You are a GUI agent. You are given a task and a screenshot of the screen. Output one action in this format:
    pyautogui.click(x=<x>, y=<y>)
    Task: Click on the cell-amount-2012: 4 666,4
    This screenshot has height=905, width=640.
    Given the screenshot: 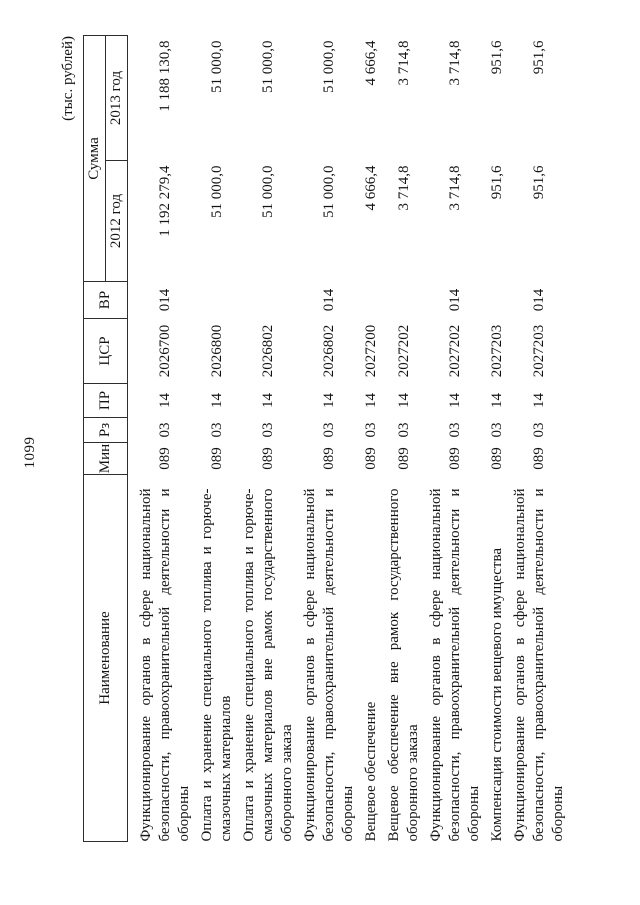 What is the action you would take?
    pyautogui.click(x=371, y=188)
    